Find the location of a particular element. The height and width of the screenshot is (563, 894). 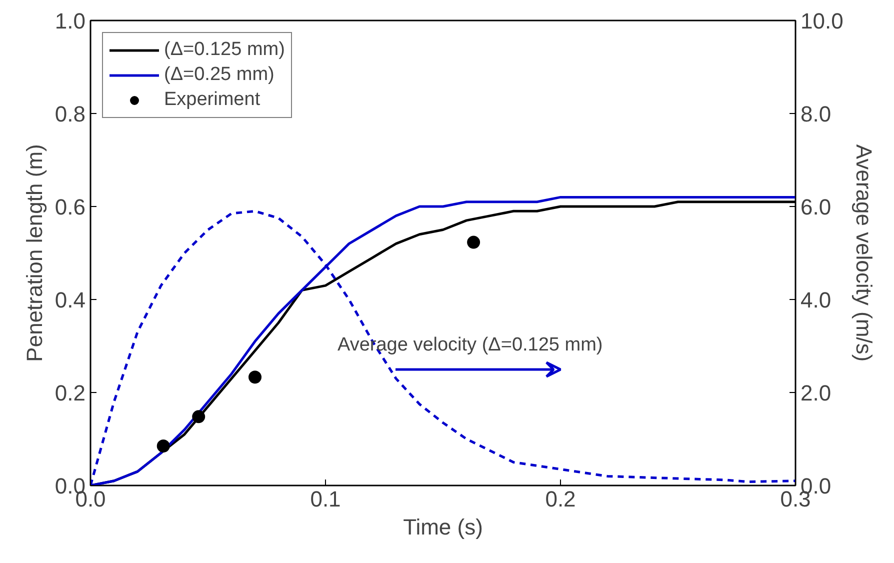

annotation: Average velocity (Δ=0.125 mm) is located at coordinates (470, 345).